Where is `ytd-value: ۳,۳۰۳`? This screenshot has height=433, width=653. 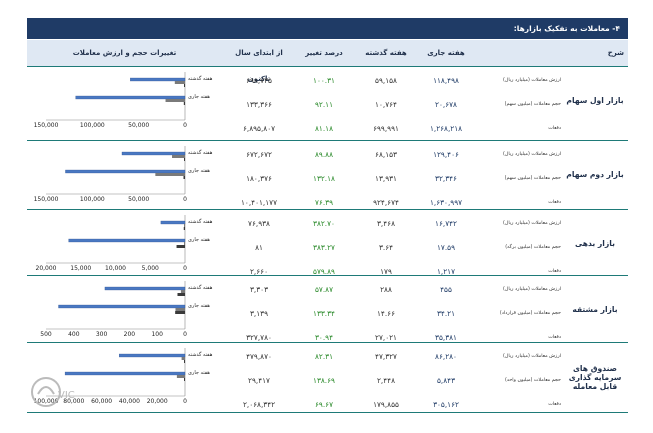 ytd-value: ۳,۳۰۳ is located at coordinates (259, 289).